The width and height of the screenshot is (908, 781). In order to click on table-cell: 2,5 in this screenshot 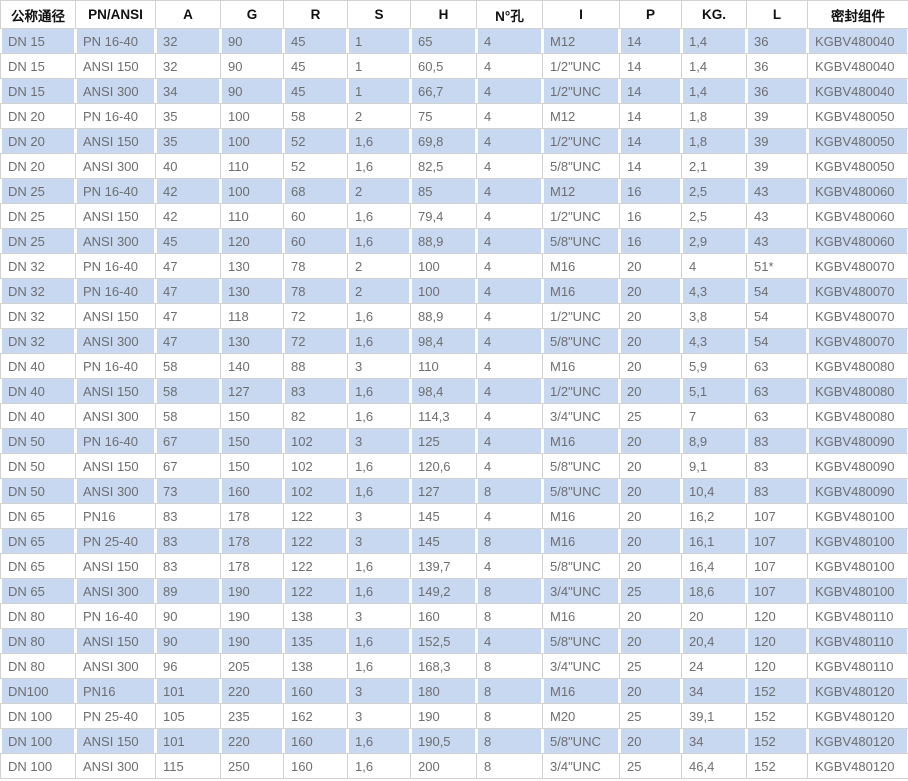, I will do `click(714, 216)`.